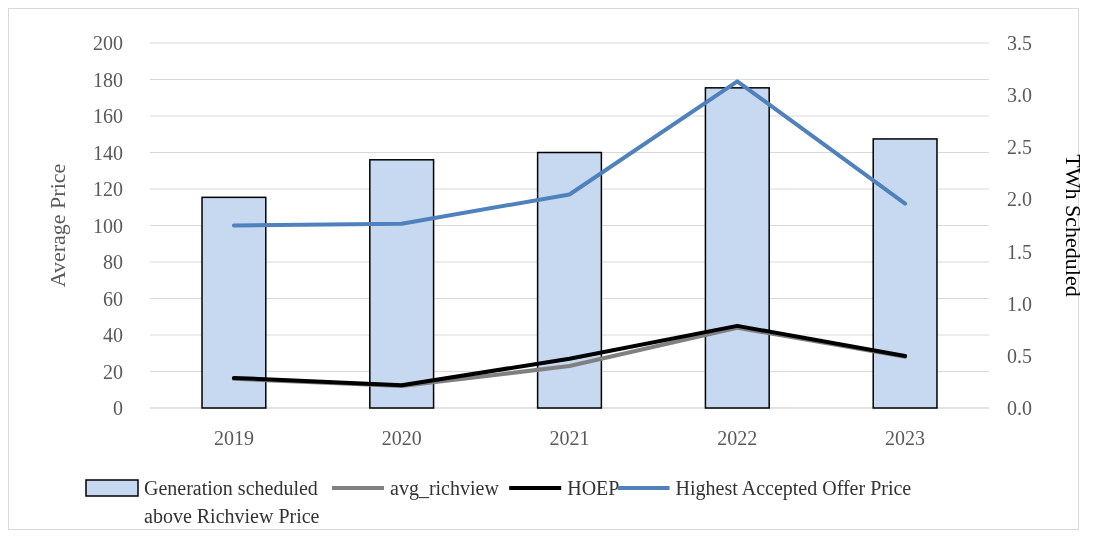  Describe the element at coordinates (1019, 43) in the screenshot. I see `y2-tick-label: 3.5` at that location.